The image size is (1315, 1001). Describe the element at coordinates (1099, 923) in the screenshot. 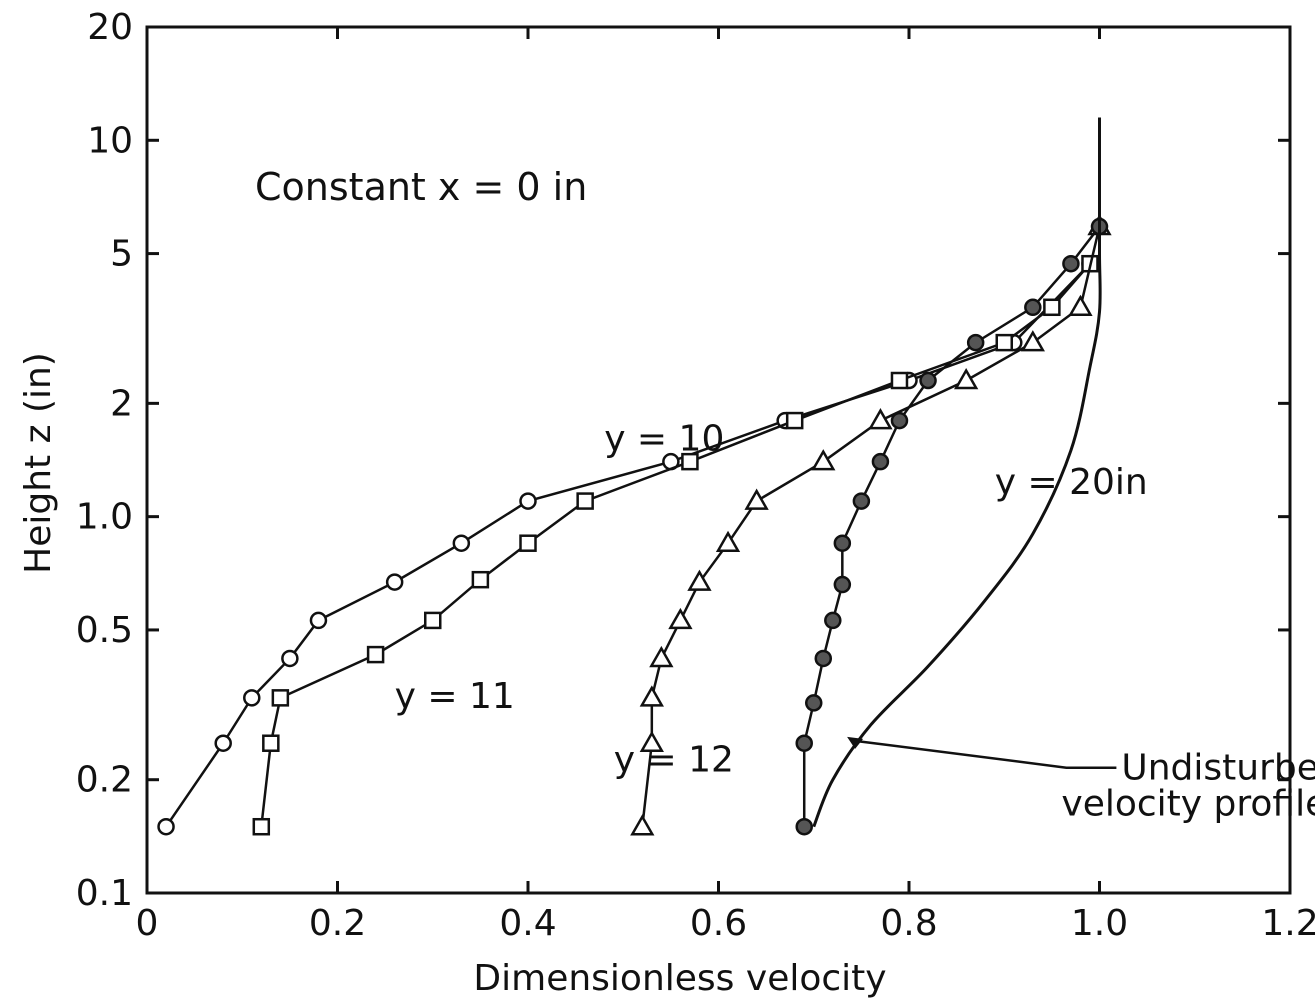

I see `x-tick-label: 1.0` at that location.